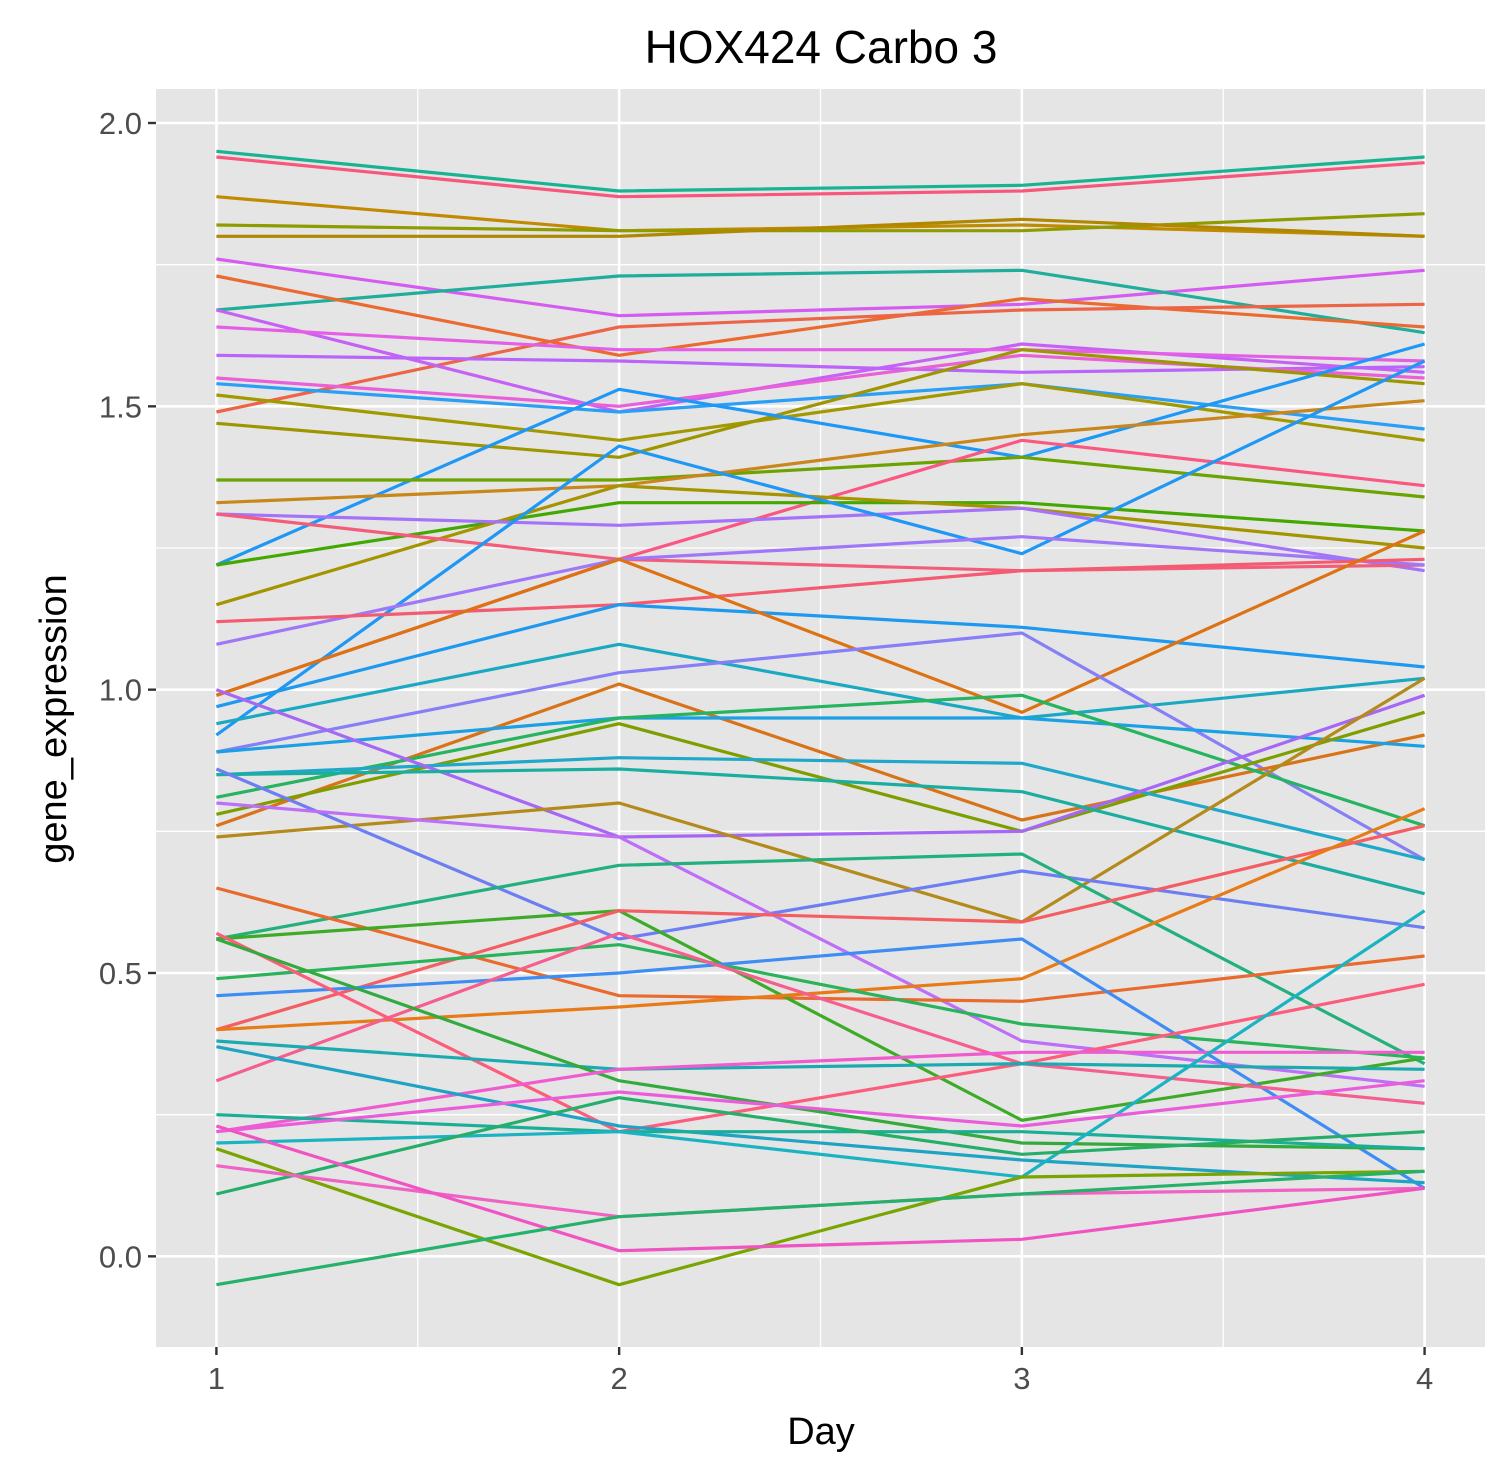 Image resolution: width=1508 pixels, height=1475 pixels. I want to click on y-tick-label: 2.0, so click(120, 123).